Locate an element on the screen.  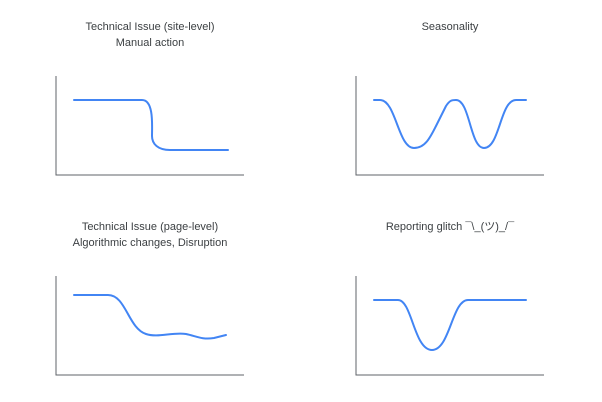
panel-title-text: Seasonality is located at coordinates (450, 27).